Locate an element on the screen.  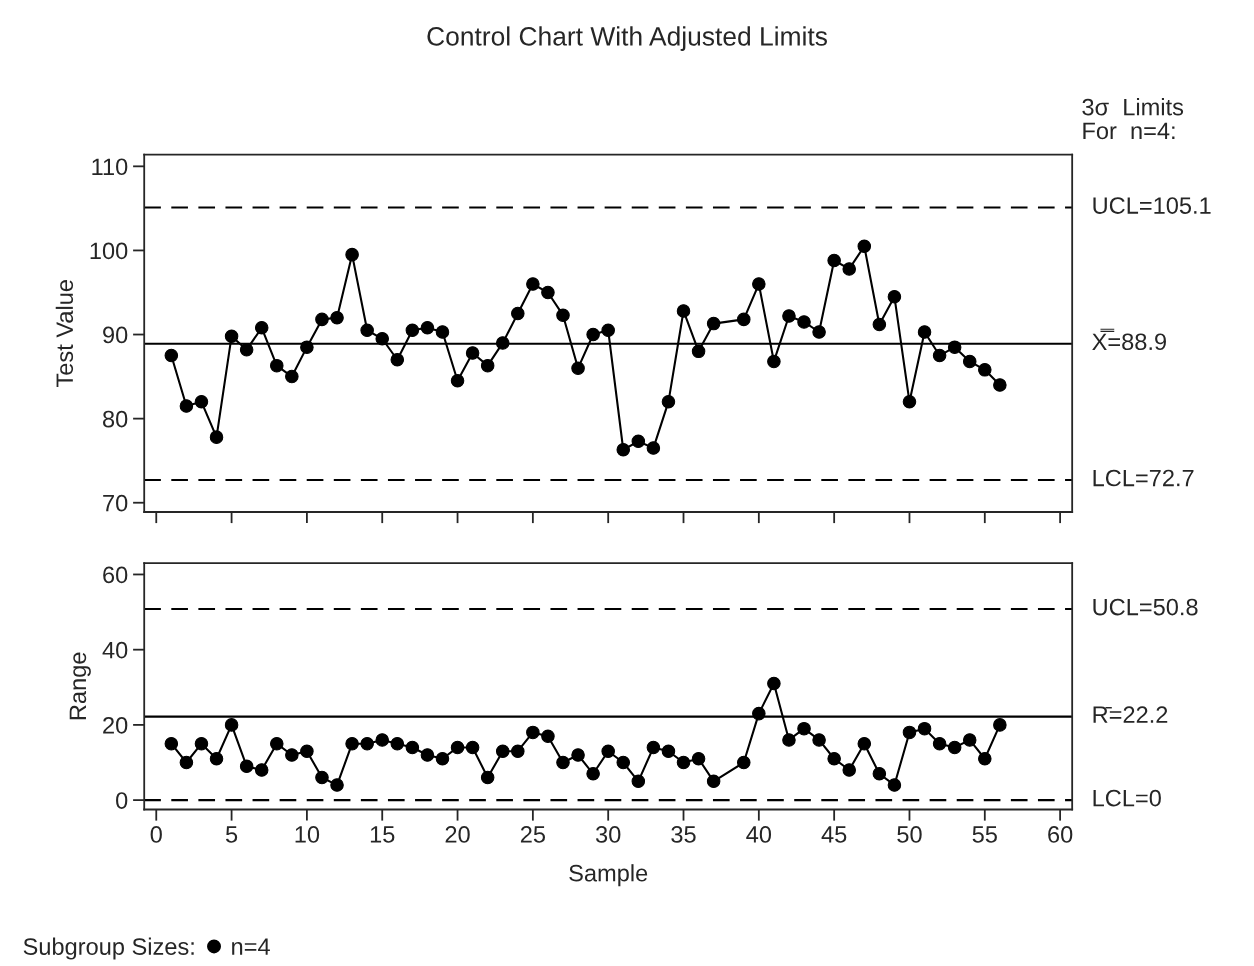
ref-line-label: LCL=72.7 is located at coordinates (1143, 478).